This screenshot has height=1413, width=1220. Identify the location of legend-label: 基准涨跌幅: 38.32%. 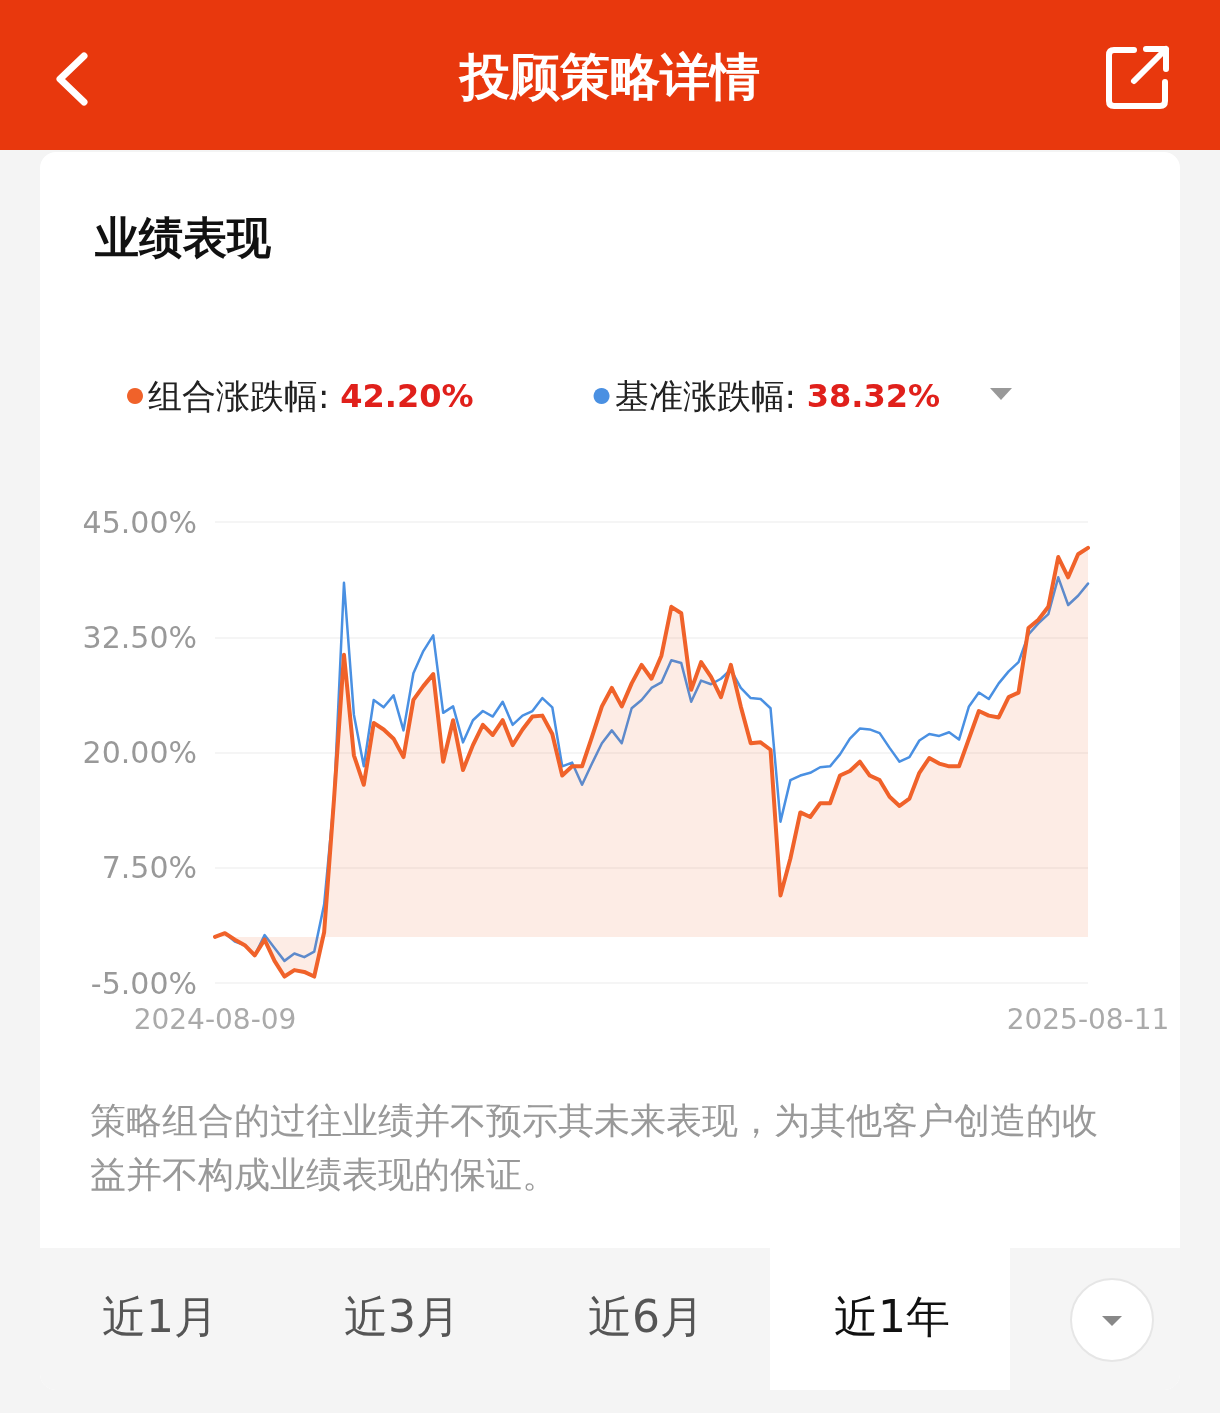
(777, 396).